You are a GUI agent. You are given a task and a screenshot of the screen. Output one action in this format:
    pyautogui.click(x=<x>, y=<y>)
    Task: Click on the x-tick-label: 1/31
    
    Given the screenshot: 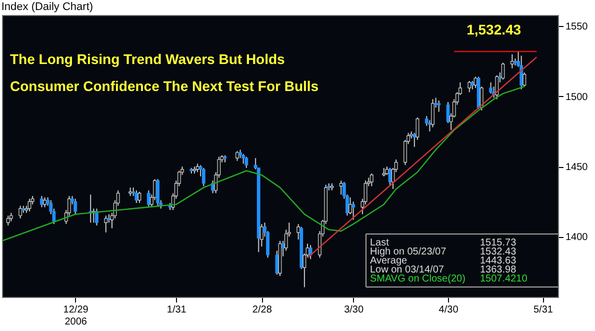 What is the action you would take?
    pyautogui.click(x=176, y=310)
    